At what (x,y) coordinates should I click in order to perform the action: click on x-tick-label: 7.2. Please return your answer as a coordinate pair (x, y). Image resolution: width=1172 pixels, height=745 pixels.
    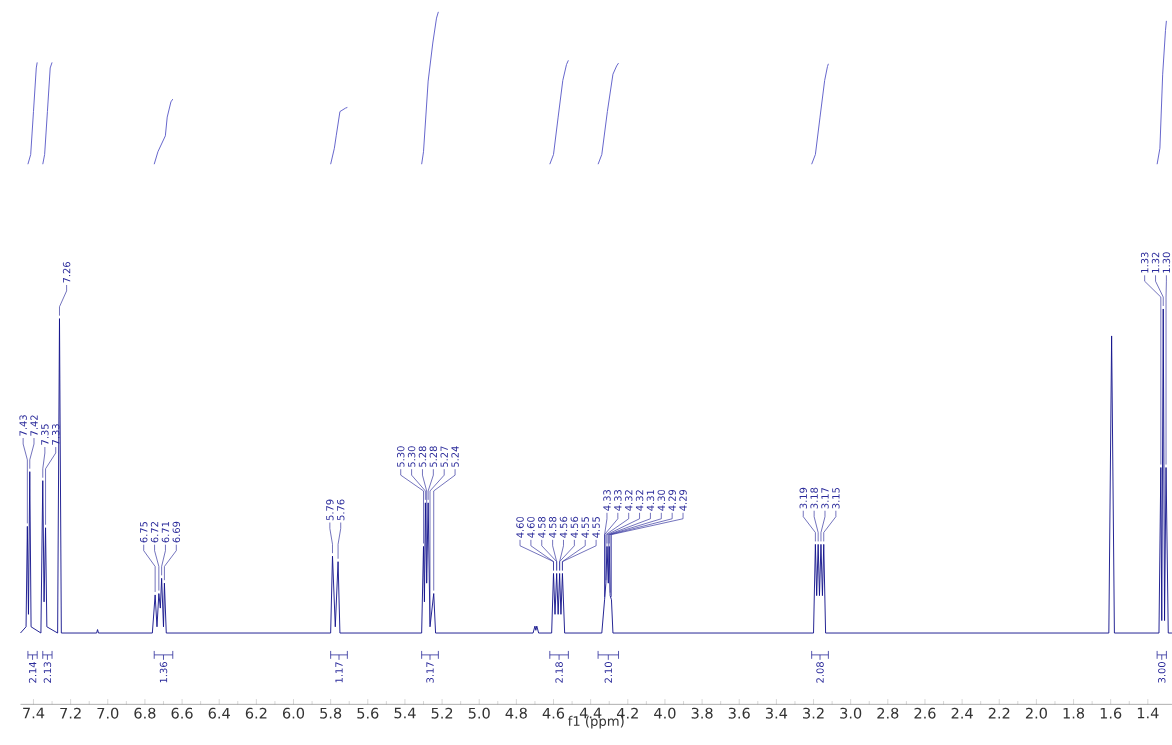
    Looking at the image, I should click on (70, 713).